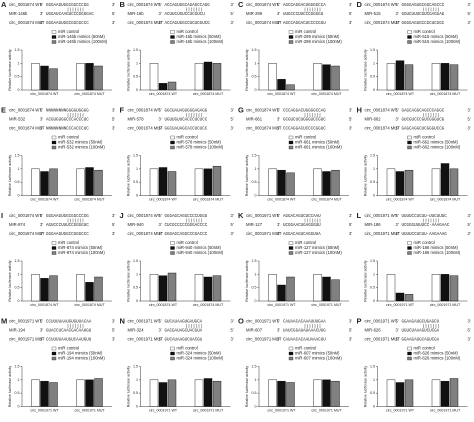 This screenshot has width=474, height=422. What do you see at coordinates (200, 252) in the screenshot?
I see `legend-label: miR-940 mimics (100nM)` at bounding box center [200, 252].